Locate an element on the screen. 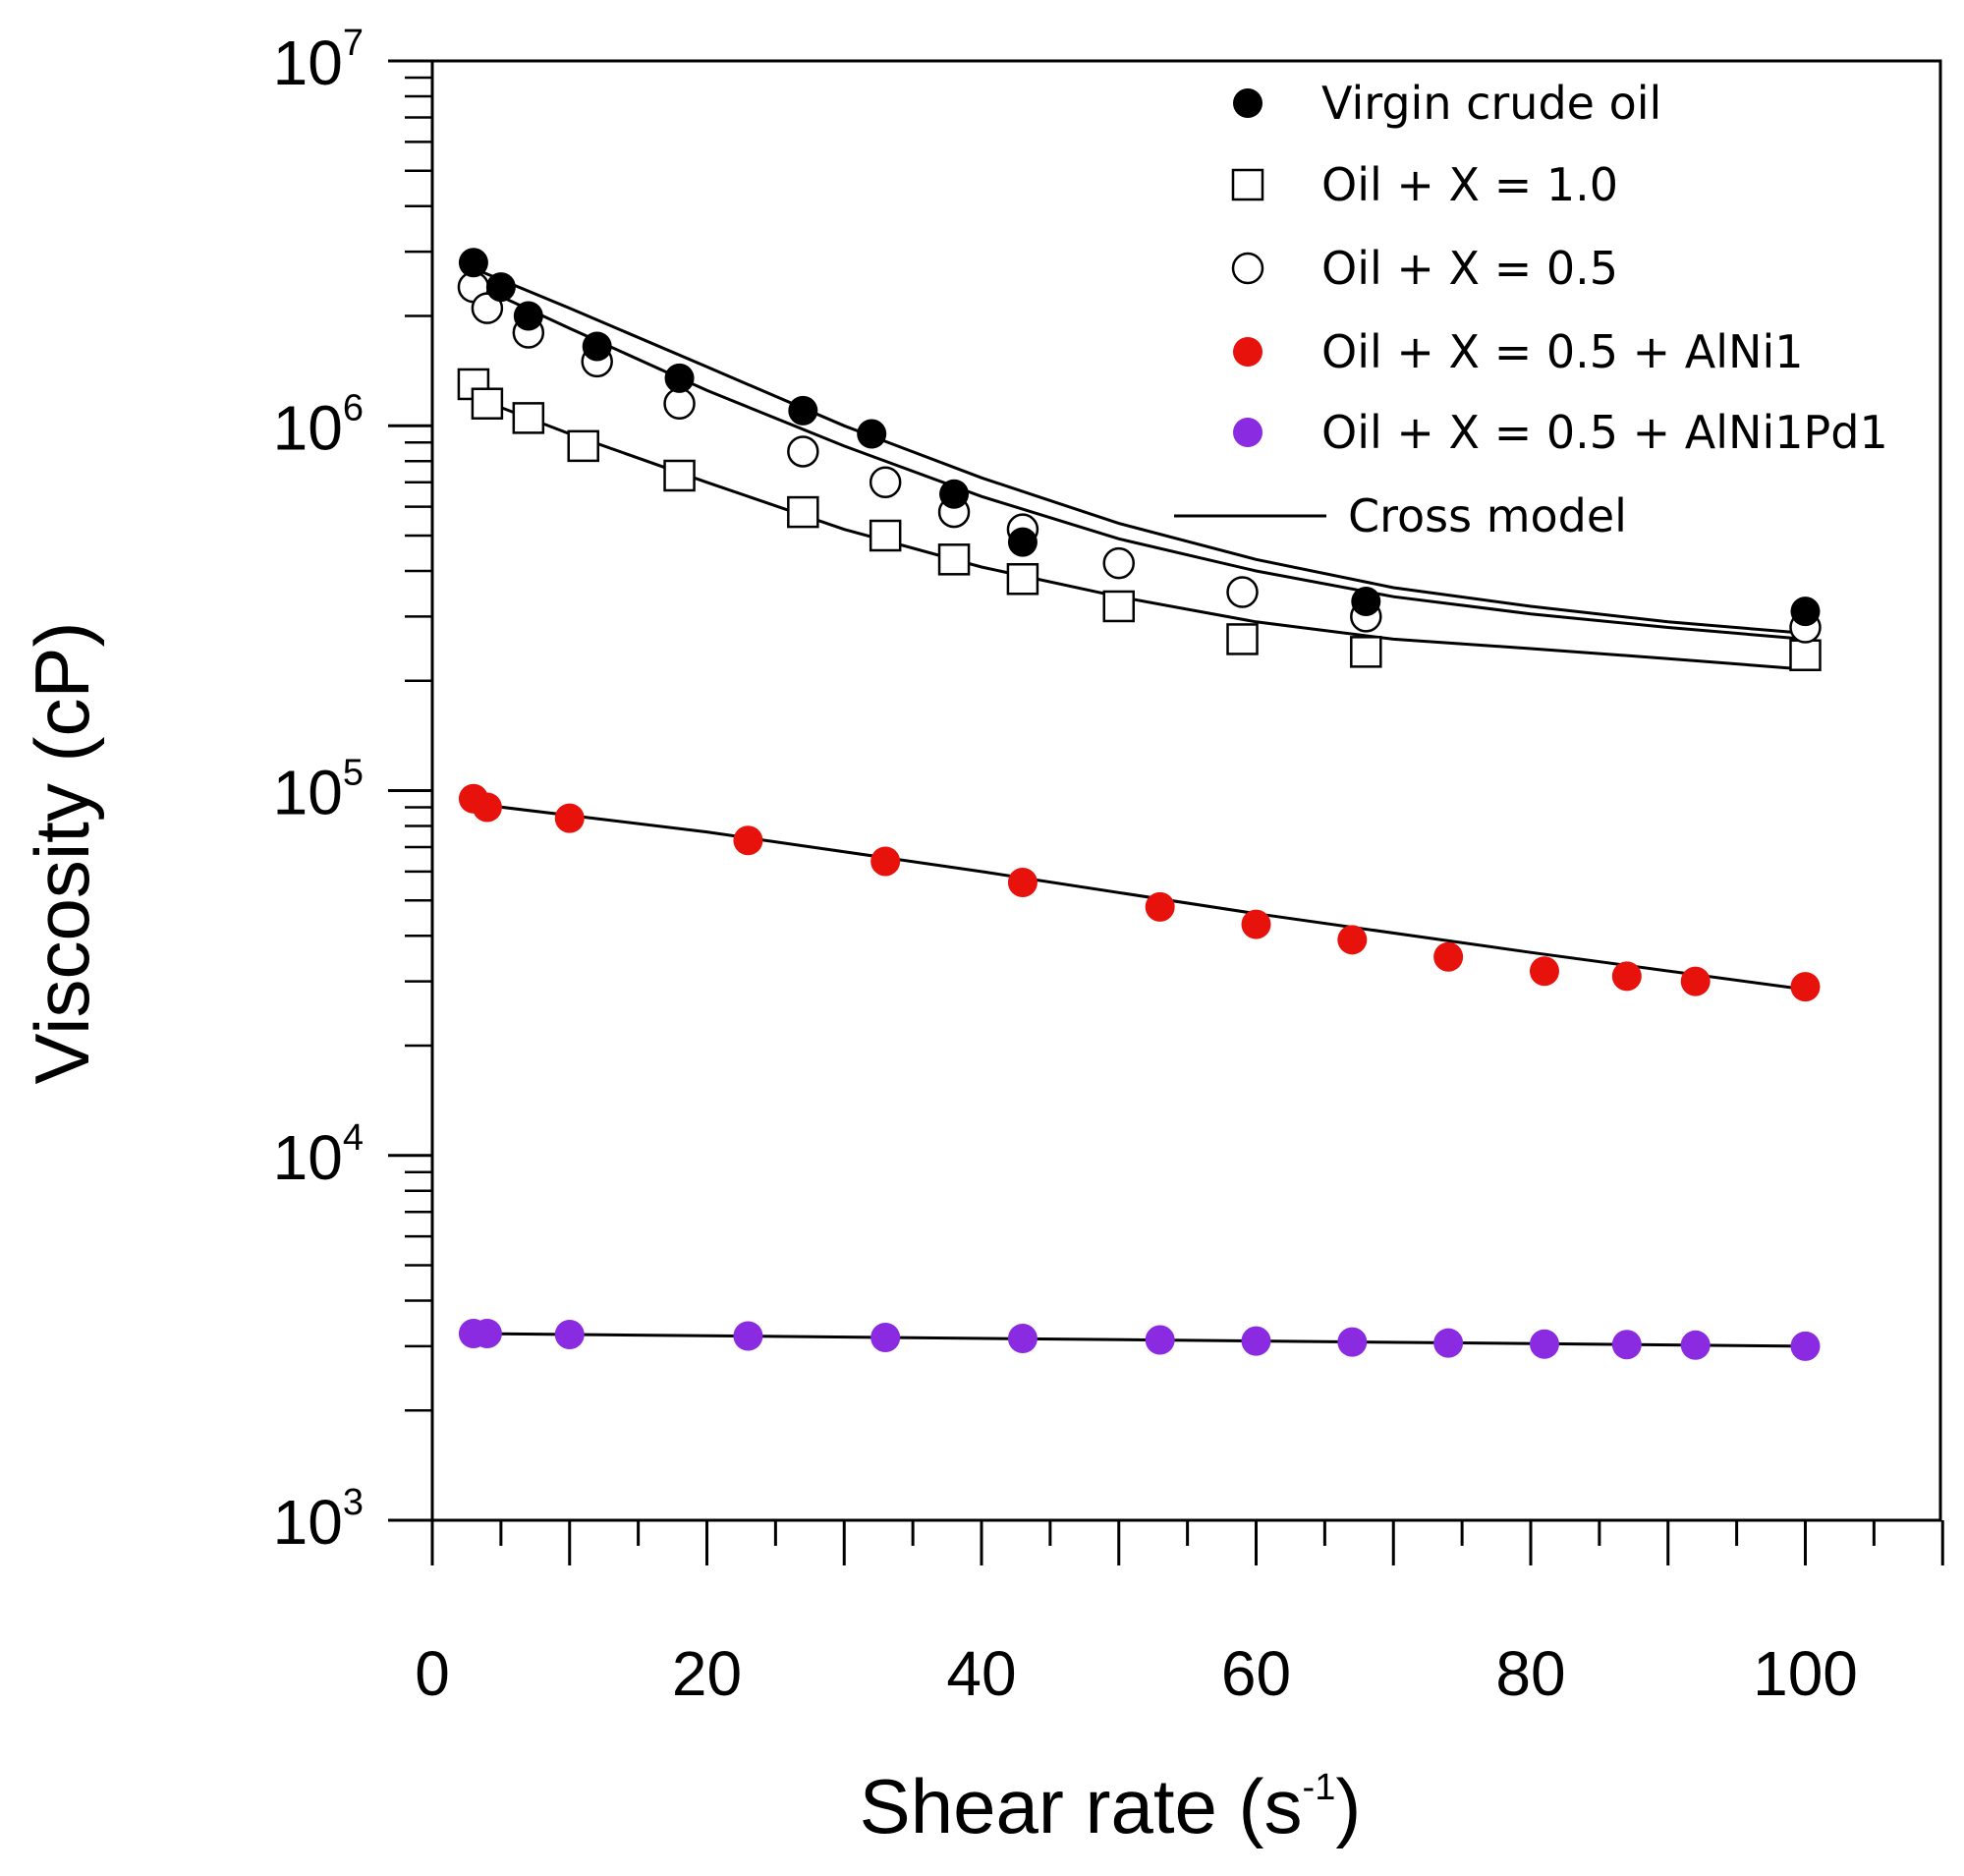 The width and height of the screenshot is (1964, 1876). y-tick-label: 10⁵ is located at coordinates (319, 790).